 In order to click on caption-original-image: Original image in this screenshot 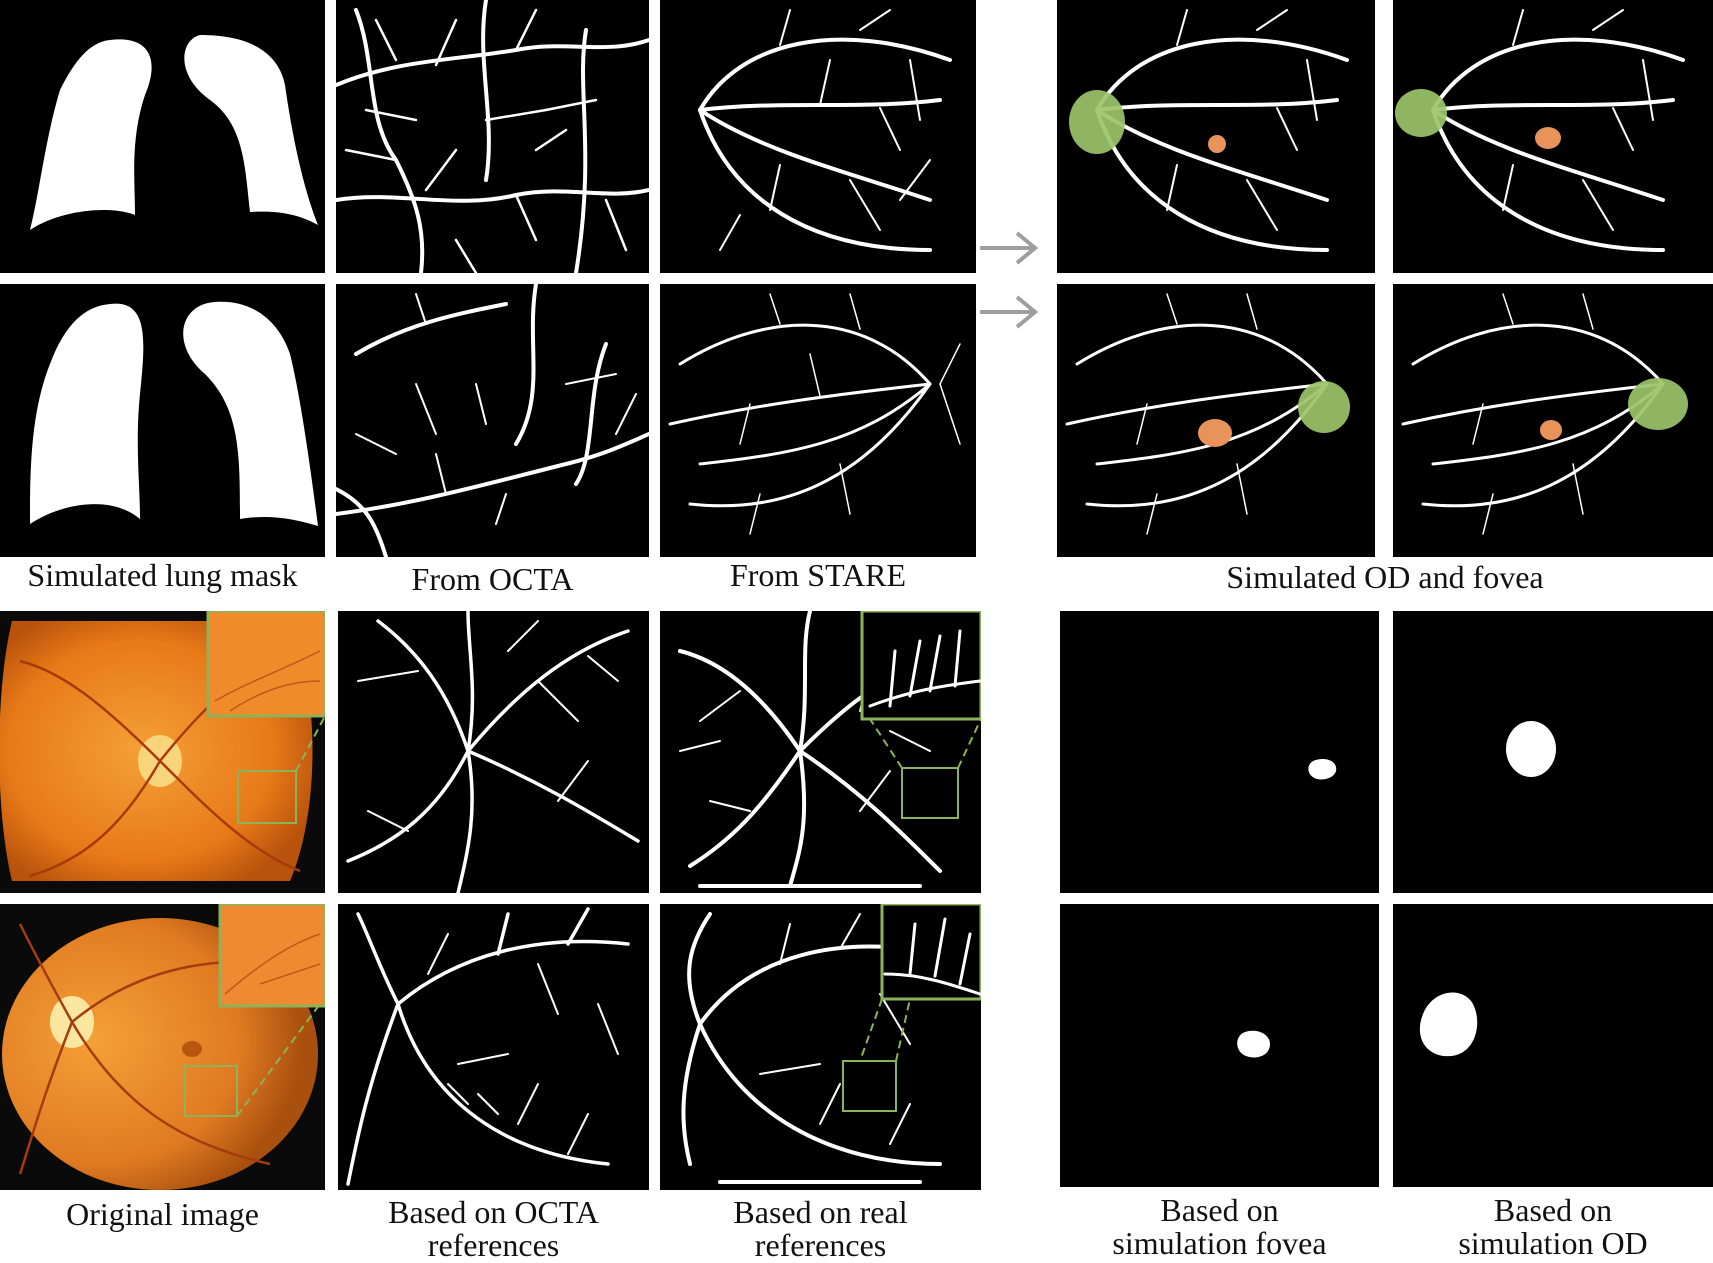, I will do `click(162, 1214)`.